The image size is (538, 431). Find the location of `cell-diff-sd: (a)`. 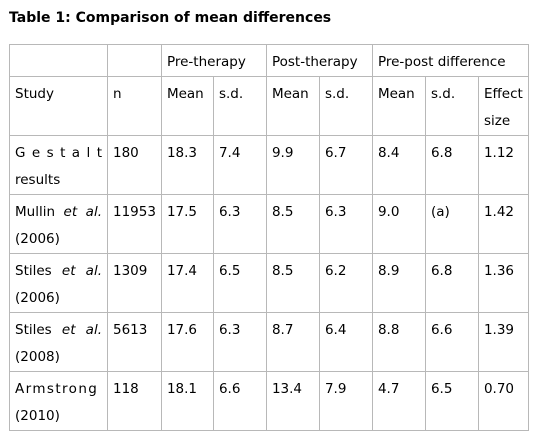

cell-diff-sd: (a) is located at coordinates (451, 224).